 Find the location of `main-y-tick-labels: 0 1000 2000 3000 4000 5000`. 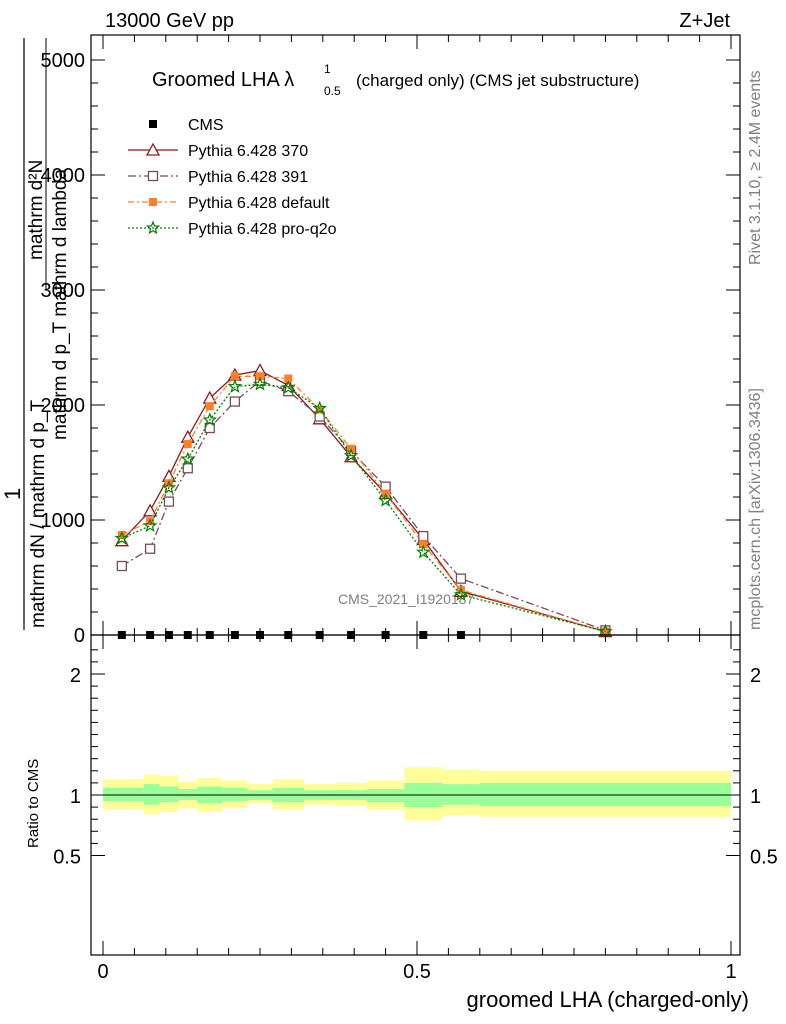

main-y-tick-labels: 0 1000 2000 3000 4000 5000 is located at coordinates (63, 348).